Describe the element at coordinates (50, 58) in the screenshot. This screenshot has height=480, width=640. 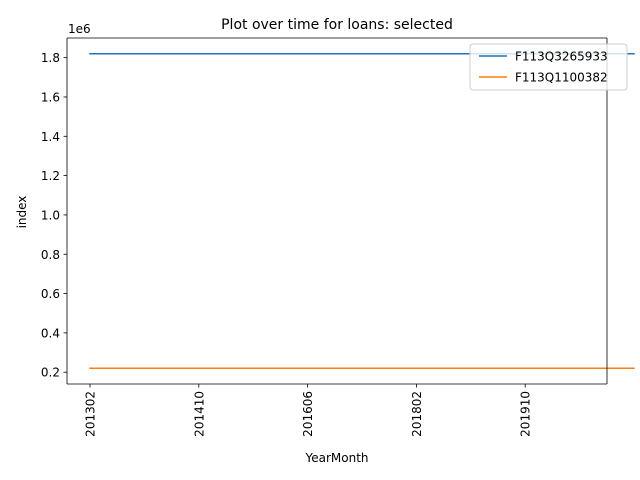
I see `y-tick-label: 1.8` at that location.